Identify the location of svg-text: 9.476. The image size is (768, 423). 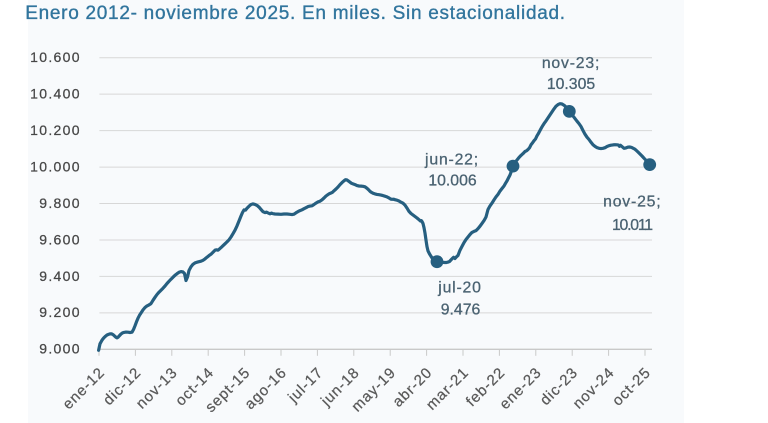
(461, 309).